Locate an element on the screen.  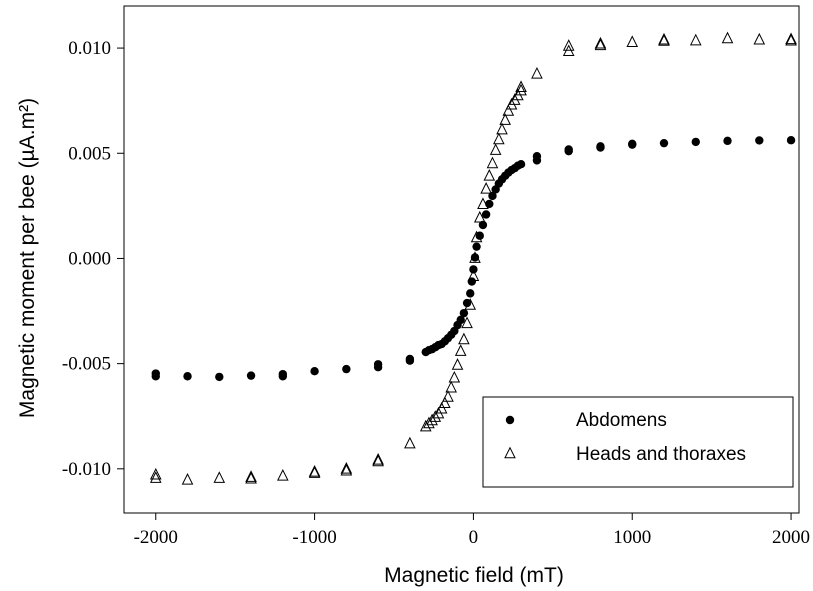
y-tick-label: -0.010 is located at coordinates (86, 469).